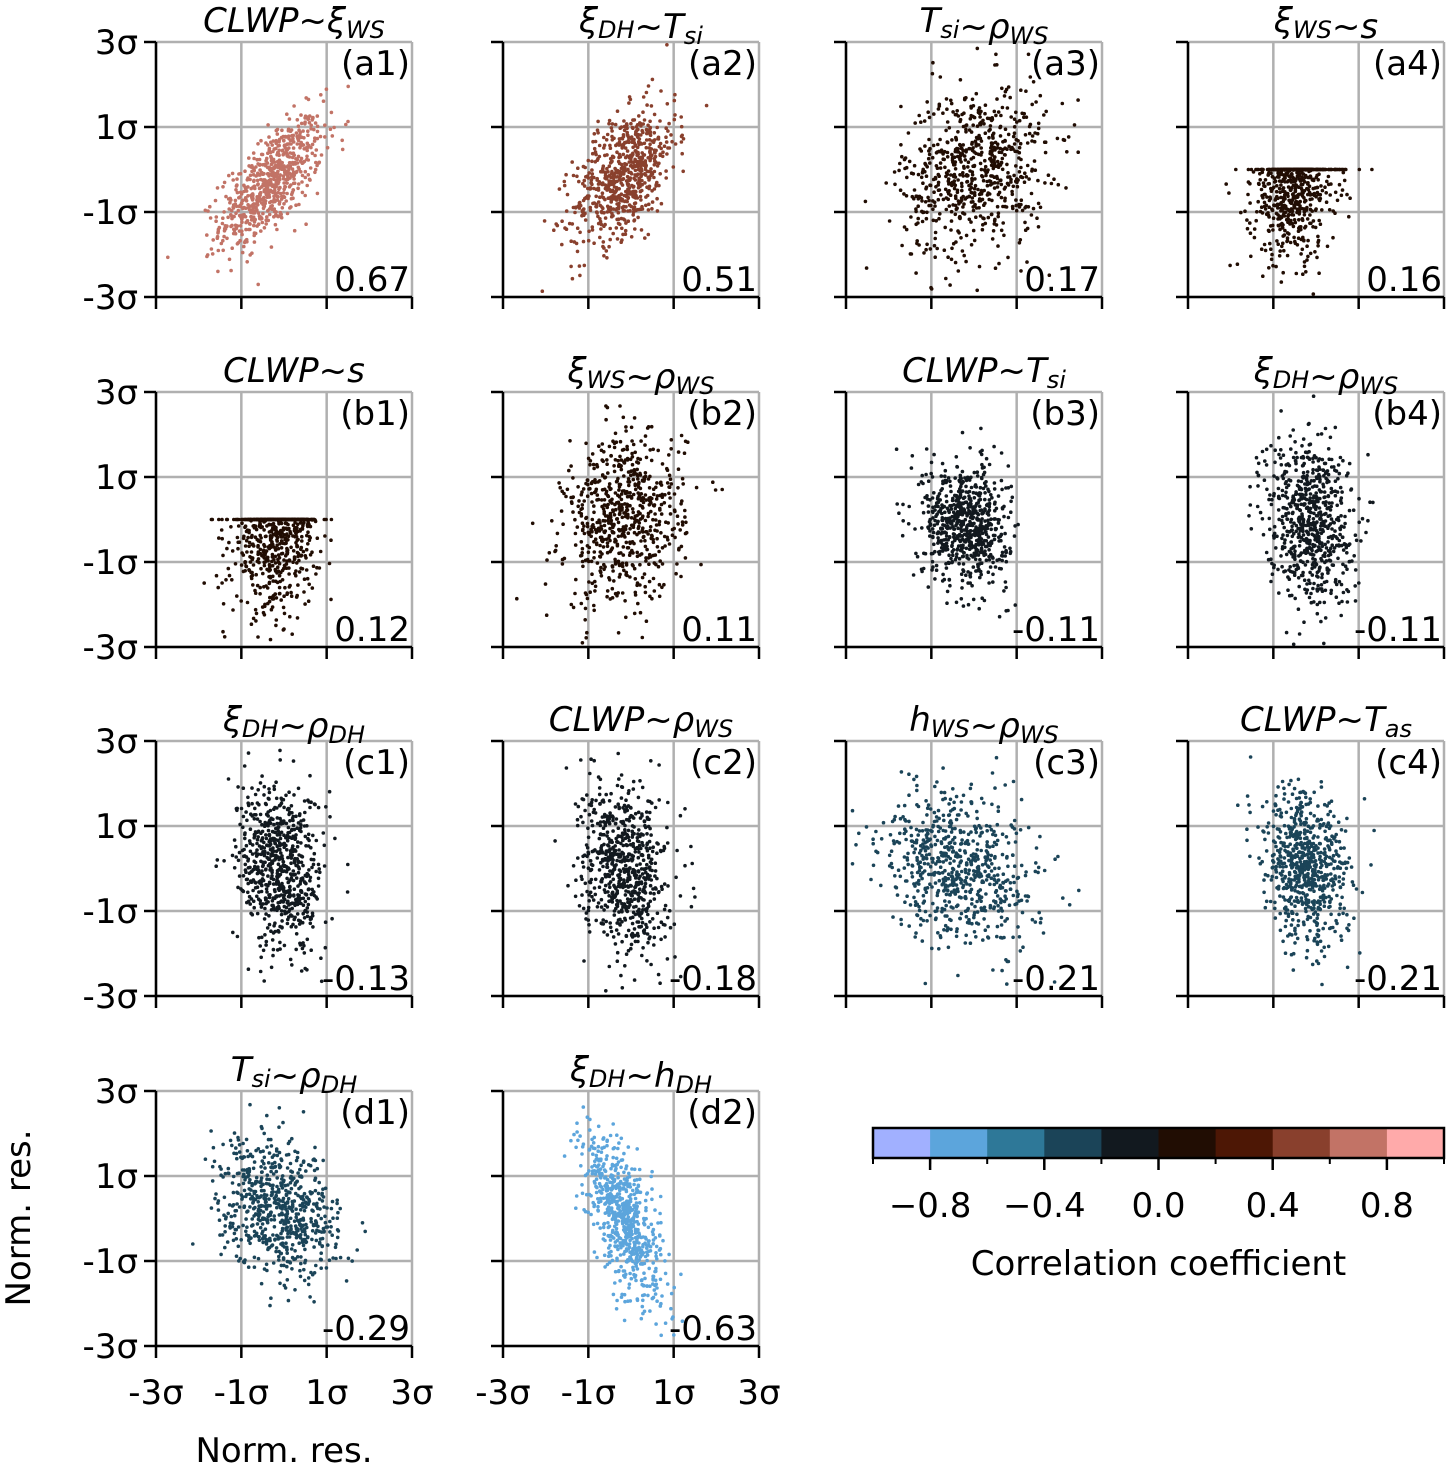 The height and width of the screenshot is (1465, 1448). I want to click on title-subscript: si, so click(694, 36).